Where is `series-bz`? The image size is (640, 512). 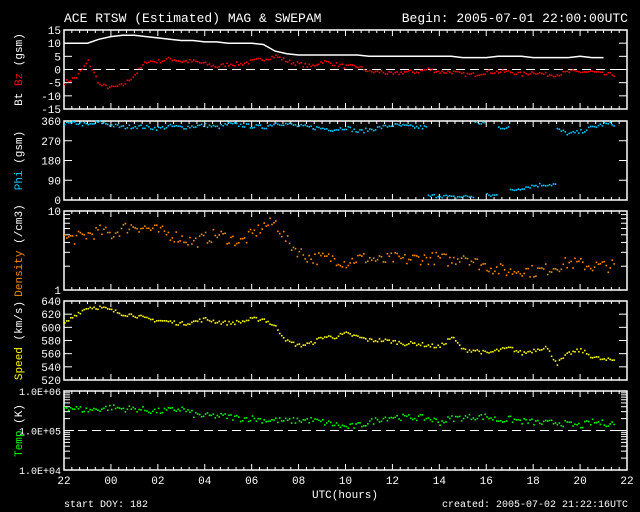 series-bz is located at coordinates (339, 72).